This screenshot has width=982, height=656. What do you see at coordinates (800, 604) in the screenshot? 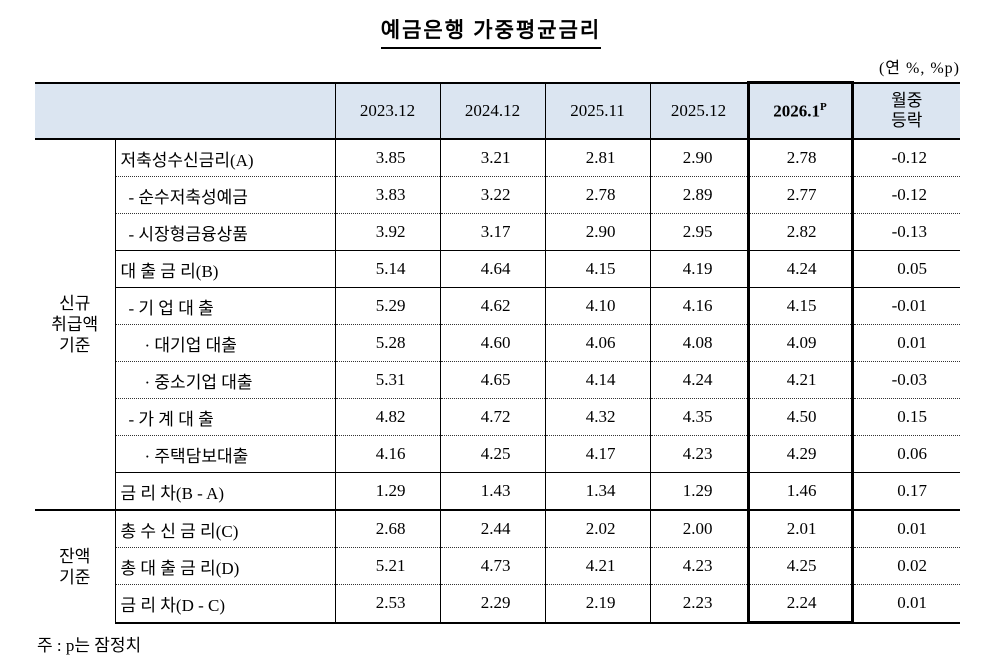
I see `value-cell-highlight: 2.24` at bounding box center [800, 604].